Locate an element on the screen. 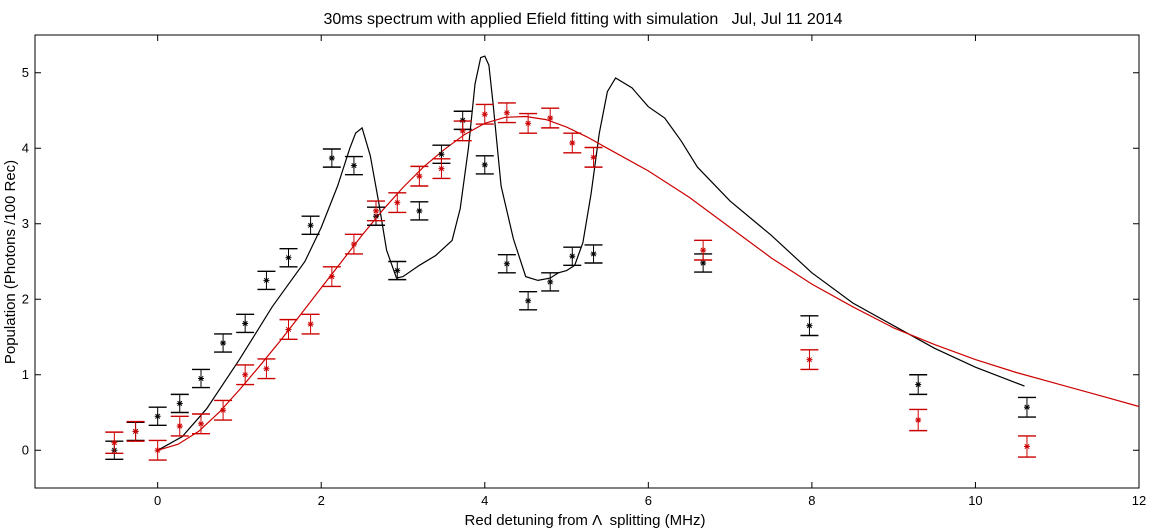 Image resolution: width=1153 pixels, height=531 pixels. x-axis-label: Red detuning from Λ splitting (MHz) is located at coordinates (585, 520).